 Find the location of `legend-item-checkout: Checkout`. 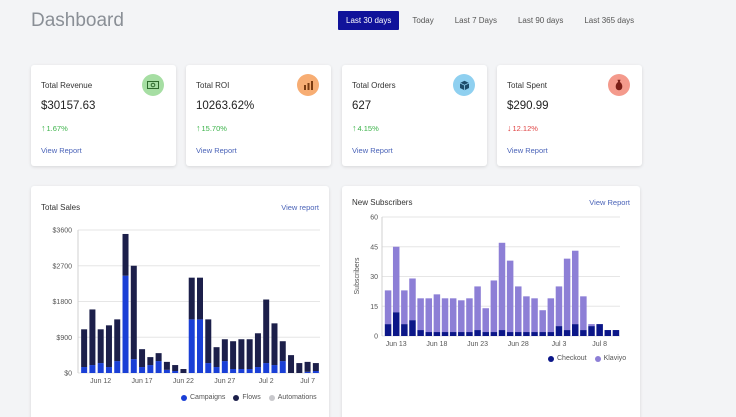

legend-item-checkout: Checkout is located at coordinates (567, 358).